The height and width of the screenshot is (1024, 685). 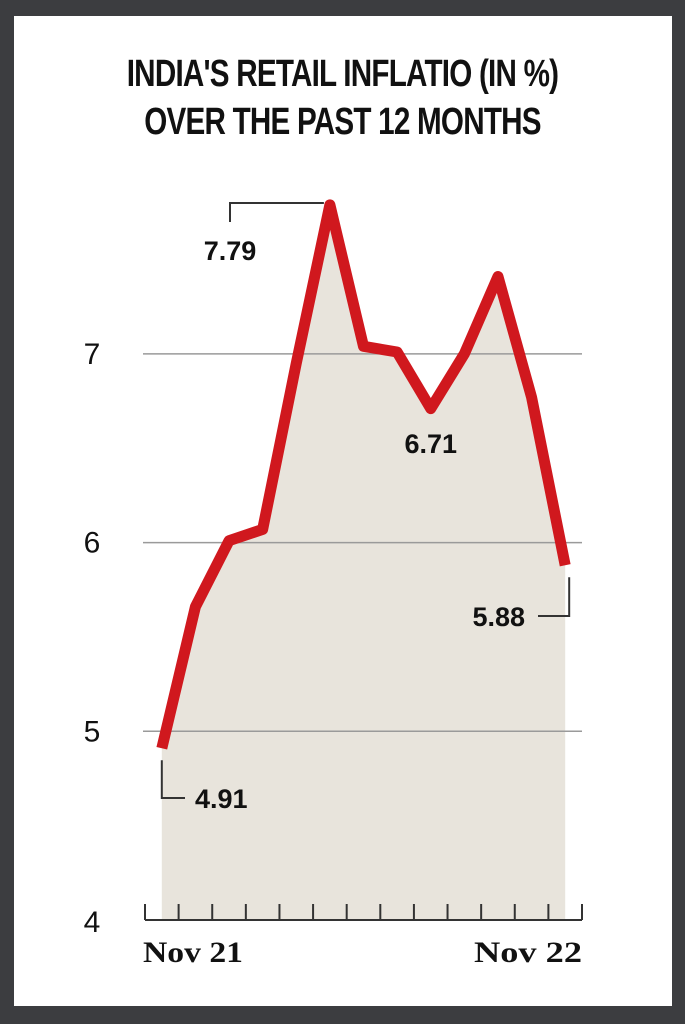 What do you see at coordinates (498, 617) in the screenshot?
I see `annotation-label: 5.88` at bounding box center [498, 617].